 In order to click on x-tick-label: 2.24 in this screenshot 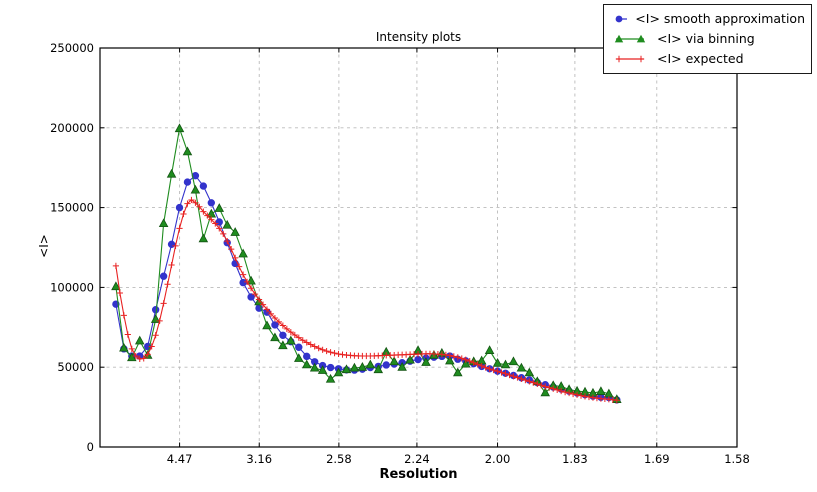, I will do `click(417, 459)`.